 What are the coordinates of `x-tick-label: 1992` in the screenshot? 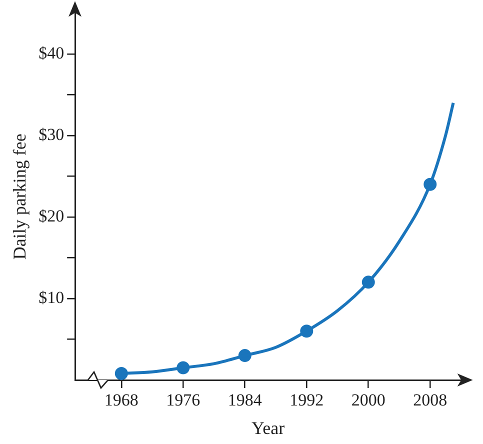 It's located at (307, 400).